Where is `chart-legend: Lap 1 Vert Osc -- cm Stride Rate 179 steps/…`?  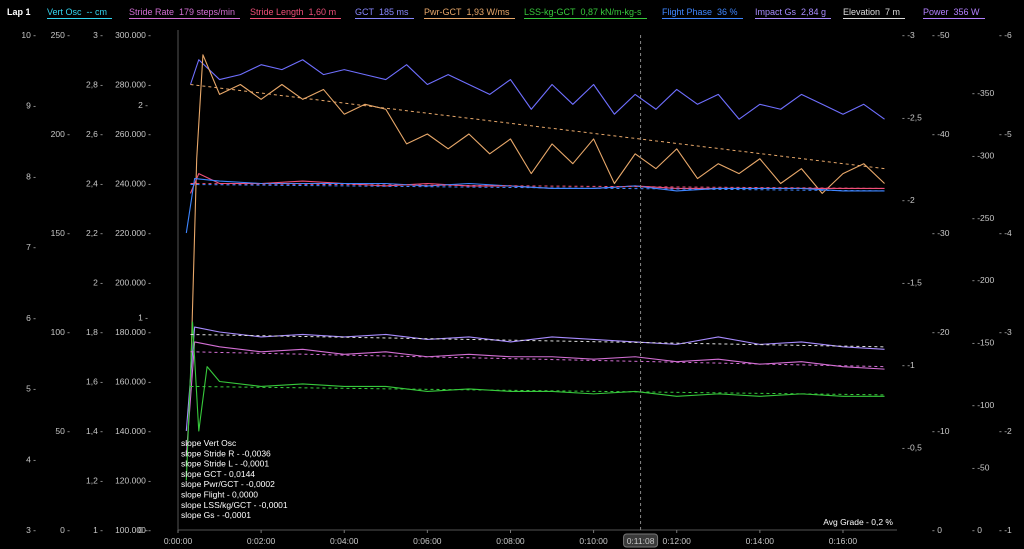 chart-legend: Lap 1 Vert Osc -- cm Stride Rate 179 steps/… is located at coordinates (512, 11).